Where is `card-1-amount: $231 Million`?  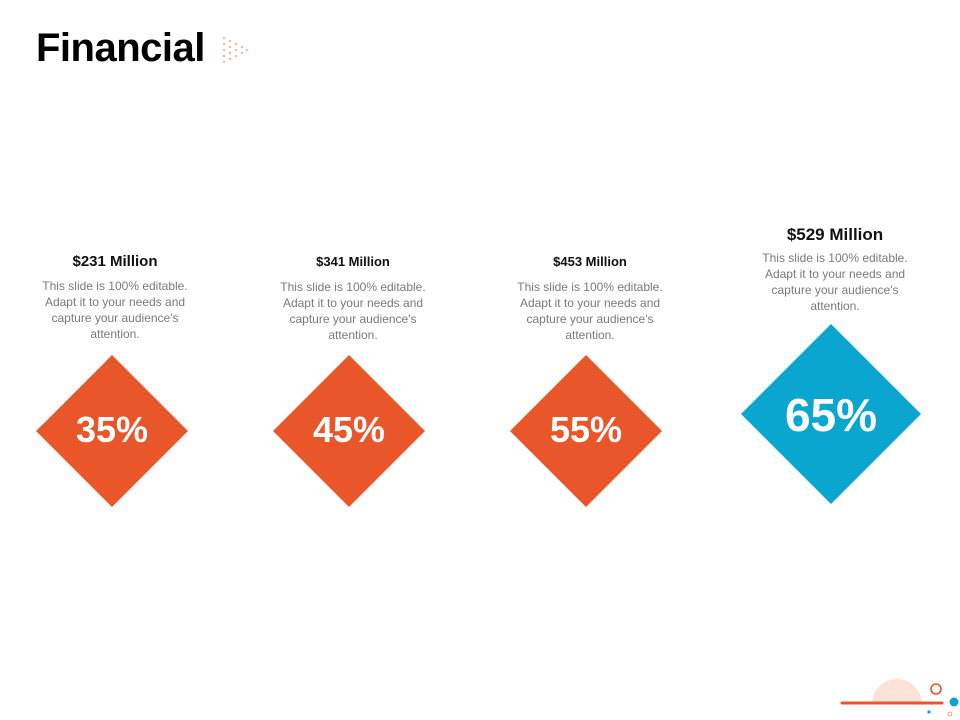
card-1-amount: $231 Million is located at coordinates (115, 261).